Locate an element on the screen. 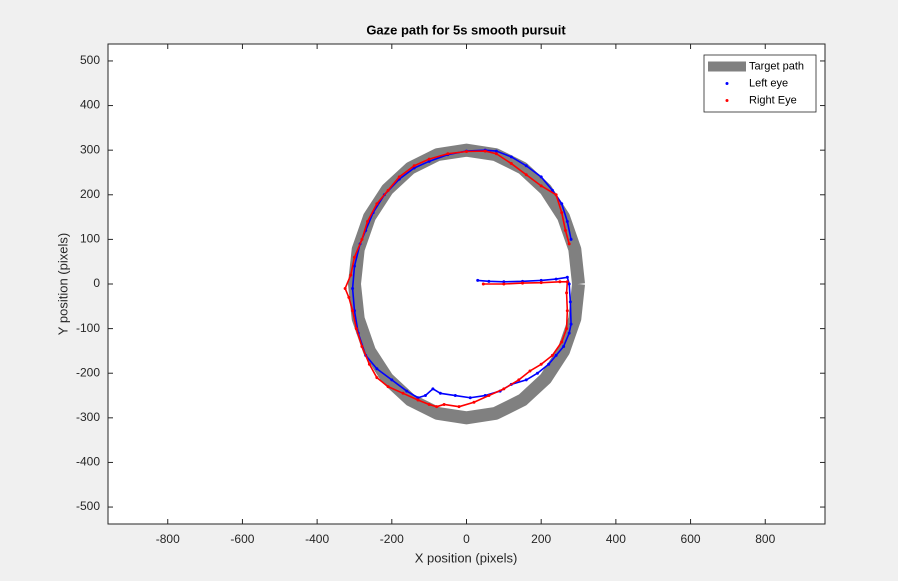  y-tick-label: -200 is located at coordinates (88, 372).